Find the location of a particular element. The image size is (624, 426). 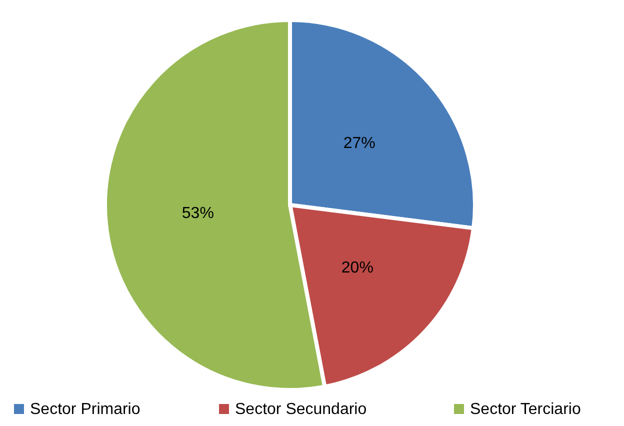

legend-label: Sector Terciario is located at coordinates (525, 409).